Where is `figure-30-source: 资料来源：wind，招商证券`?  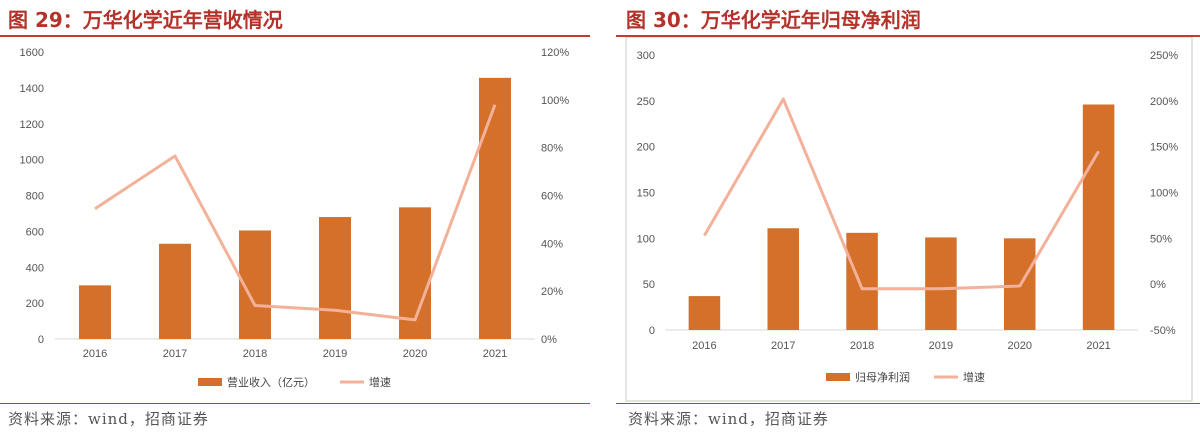
figure-30-source: 资料来源：wind，招商证券 is located at coordinates (728, 419).